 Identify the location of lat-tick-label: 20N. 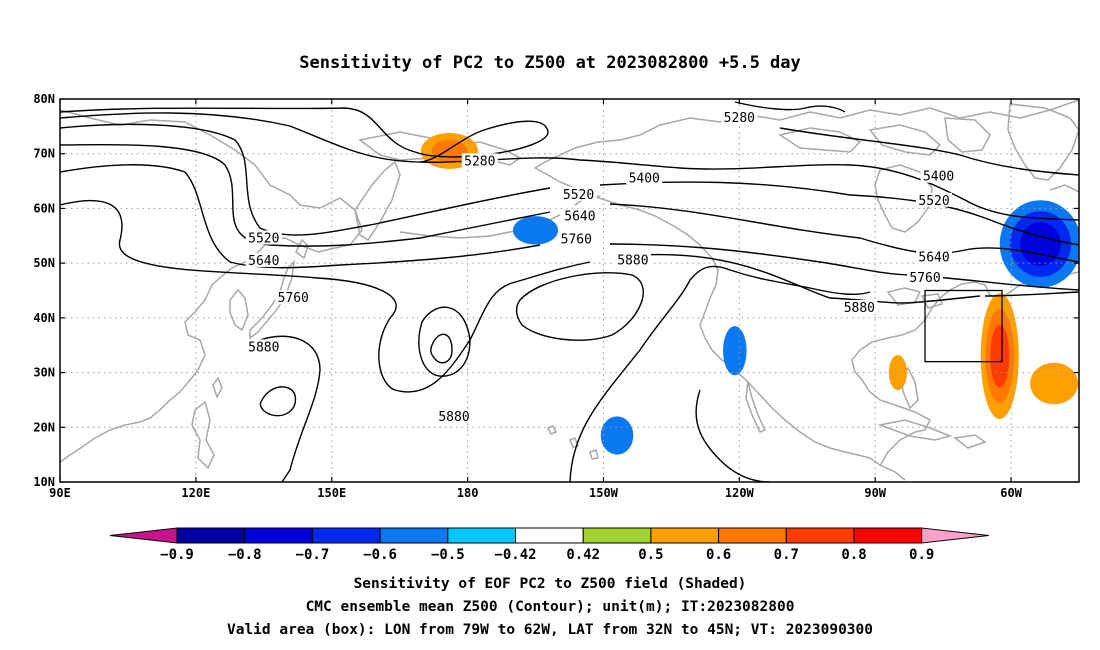
(44, 427).